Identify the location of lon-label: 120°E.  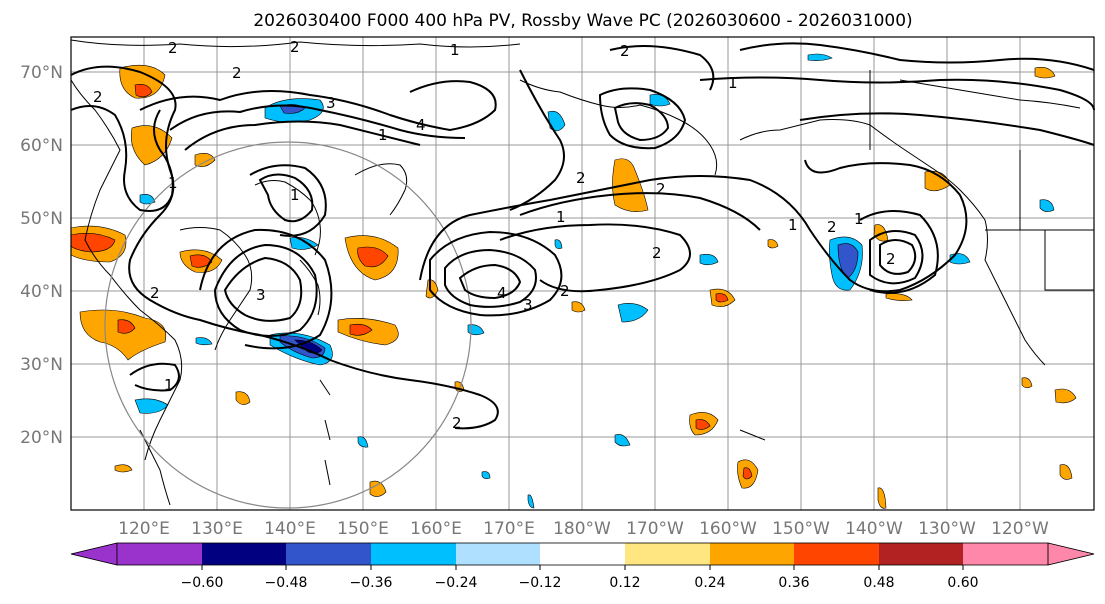
(144, 529).